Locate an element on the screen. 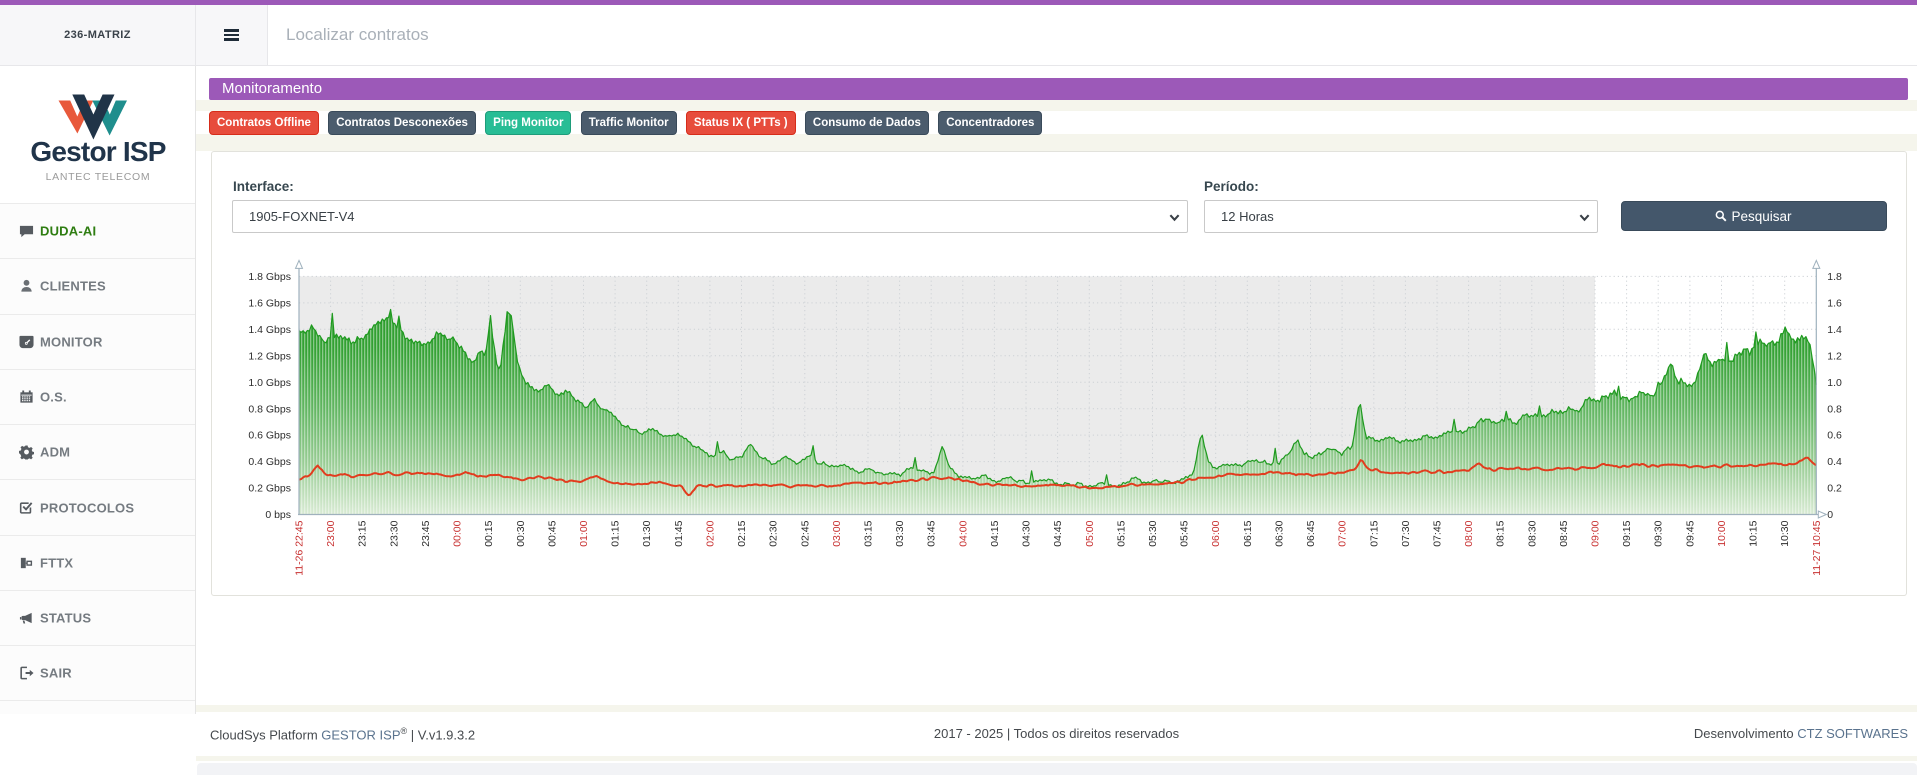 This screenshot has width=1917, height=775. svg-text: 0 bps is located at coordinates (278, 515).